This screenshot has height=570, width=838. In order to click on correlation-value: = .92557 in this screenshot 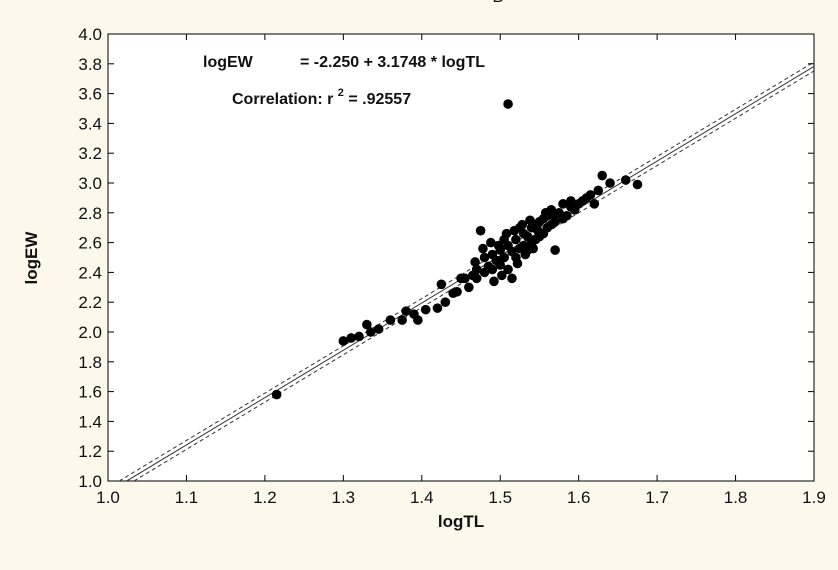, I will do `click(379, 99)`.